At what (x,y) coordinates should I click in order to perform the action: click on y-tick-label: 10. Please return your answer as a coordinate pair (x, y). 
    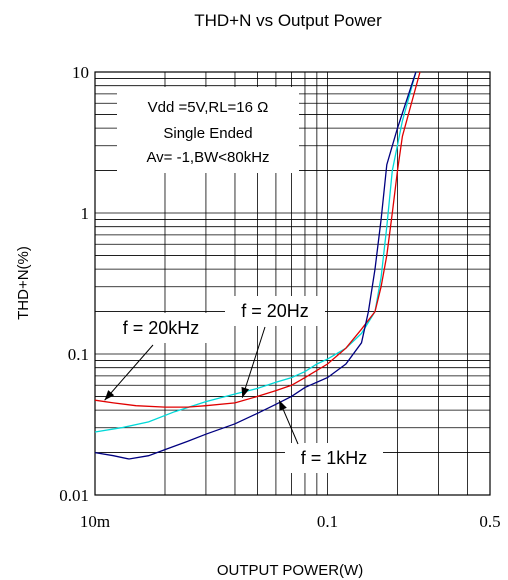
    Looking at the image, I should click on (80, 72).